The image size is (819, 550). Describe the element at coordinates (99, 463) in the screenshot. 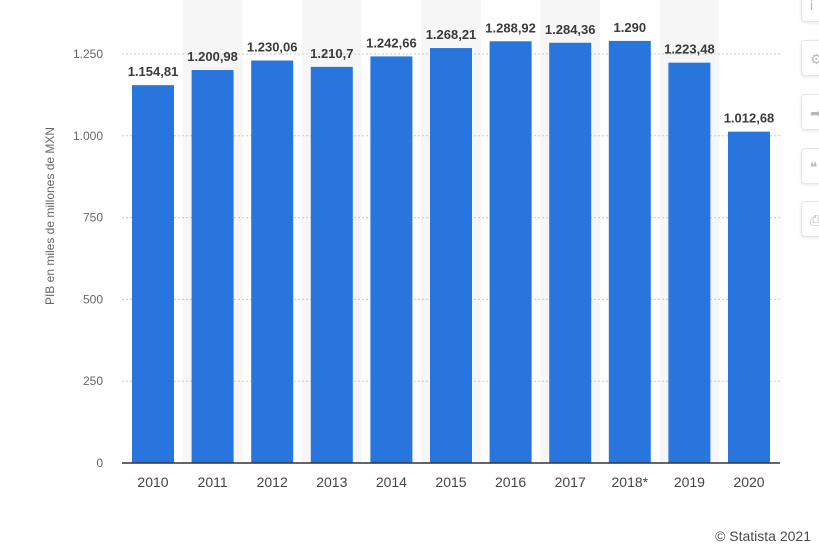

I see `y-tick-label: 0` at that location.